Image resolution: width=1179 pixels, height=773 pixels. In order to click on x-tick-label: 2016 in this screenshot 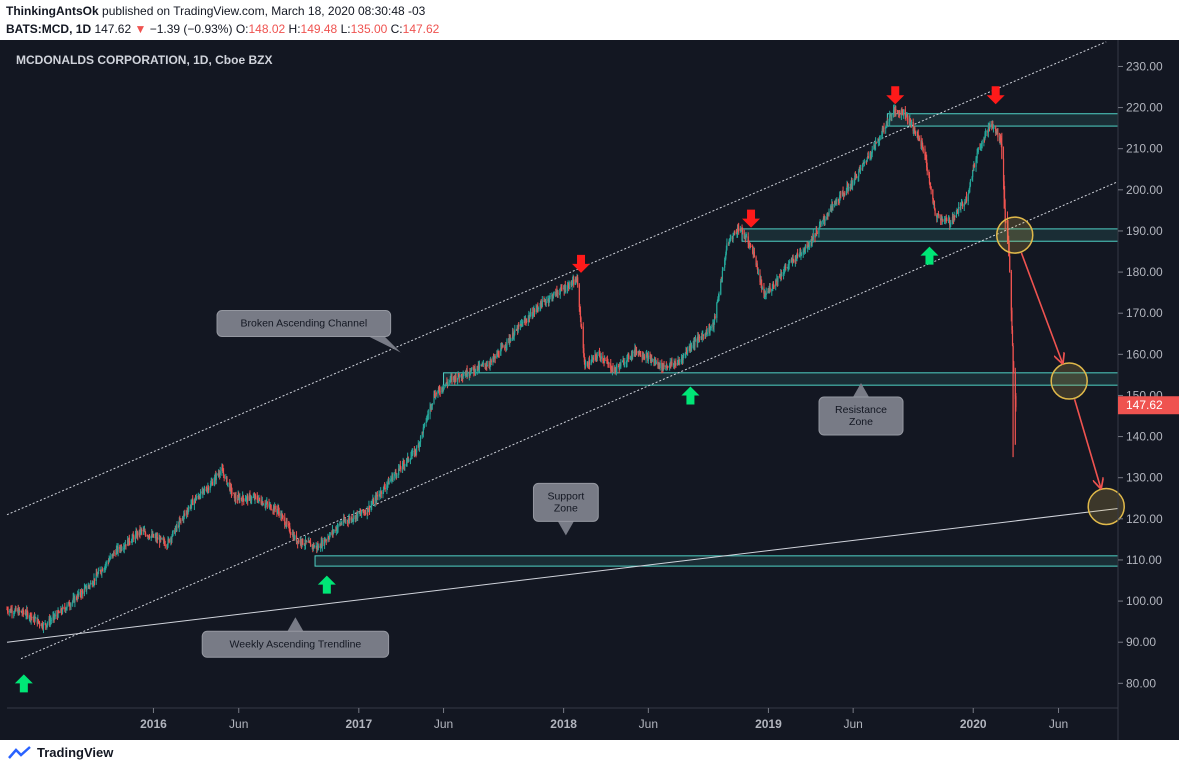, I will do `click(153, 724)`.